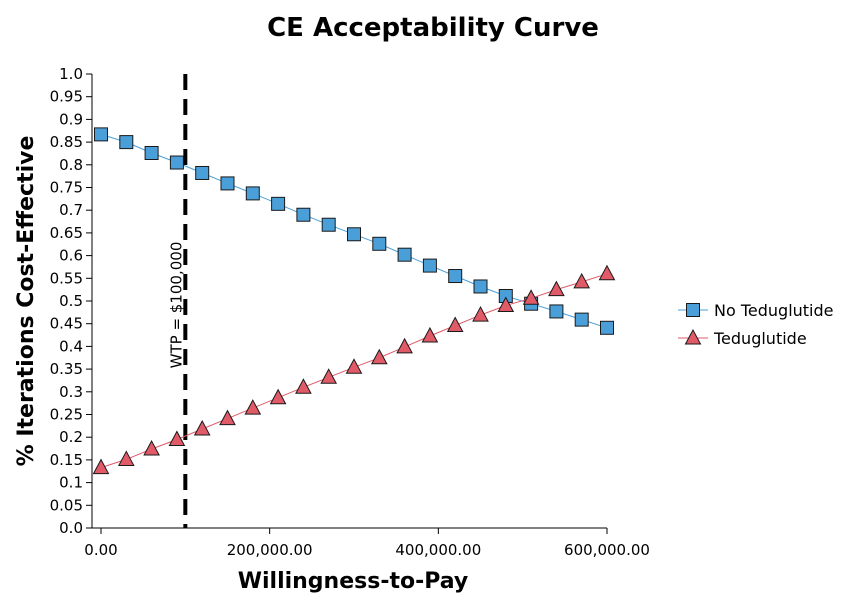  What do you see at coordinates (71, 392) in the screenshot?
I see `y-tick-label: 0.3` at bounding box center [71, 392].